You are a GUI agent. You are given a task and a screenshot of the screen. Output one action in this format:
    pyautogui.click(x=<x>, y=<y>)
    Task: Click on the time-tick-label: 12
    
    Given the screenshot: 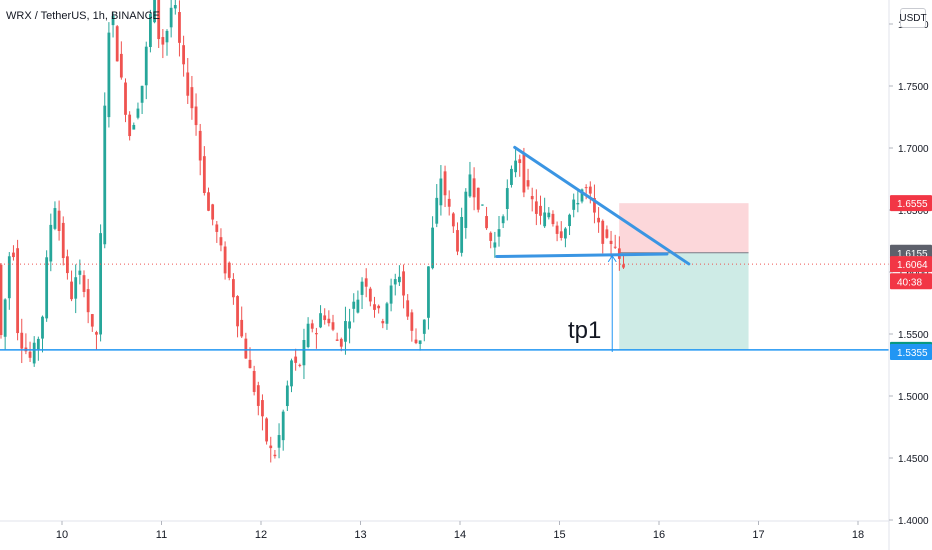 What is the action you would take?
    pyautogui.click(x=261, y=535)
    